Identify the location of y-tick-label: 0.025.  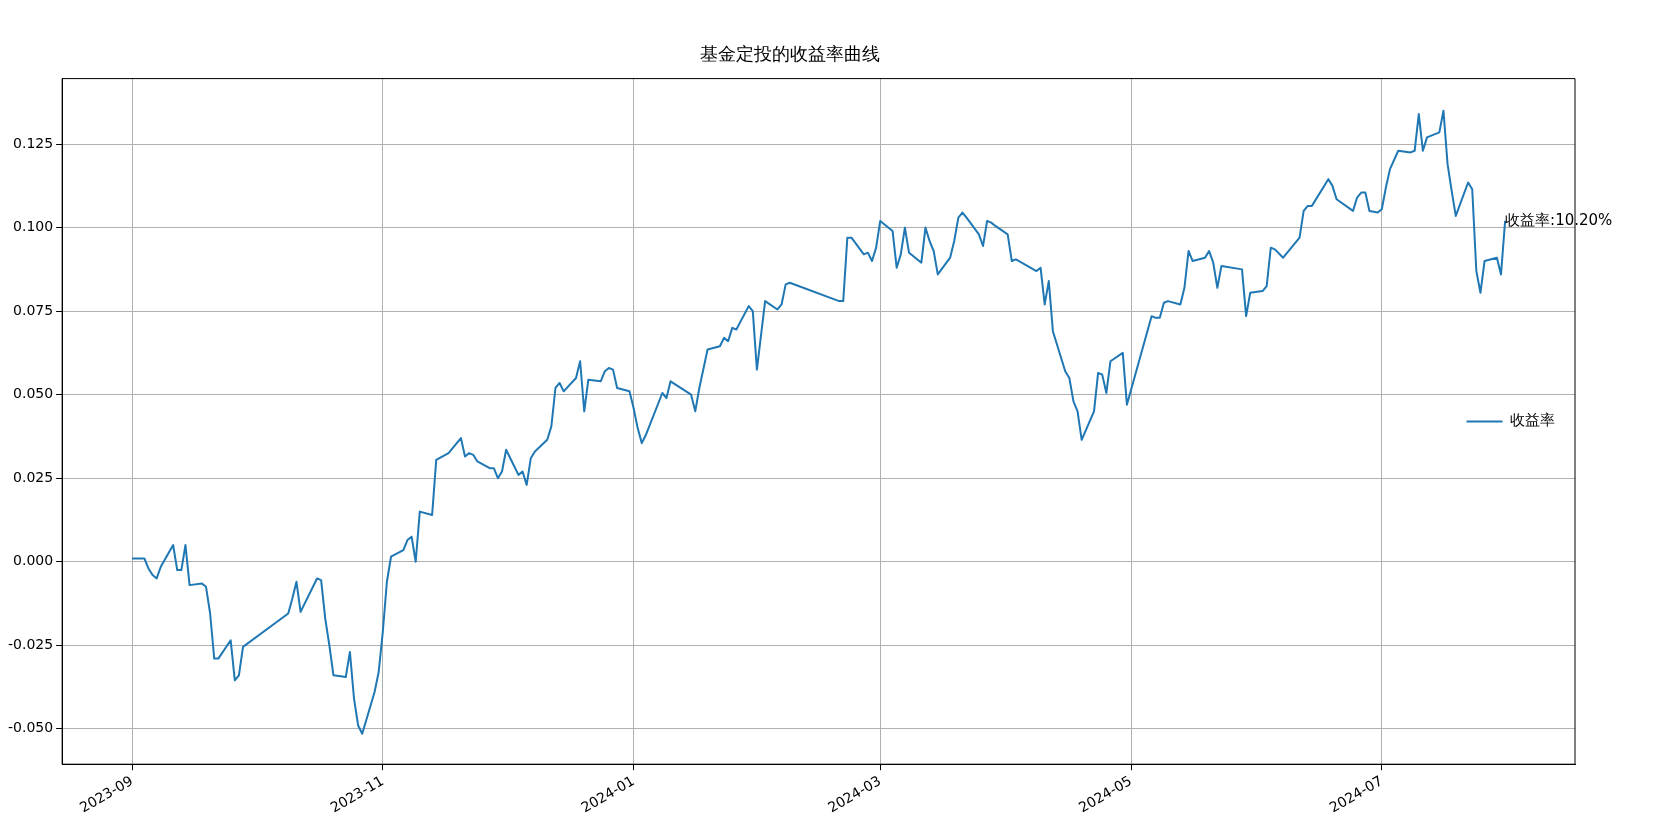
(33, 476).